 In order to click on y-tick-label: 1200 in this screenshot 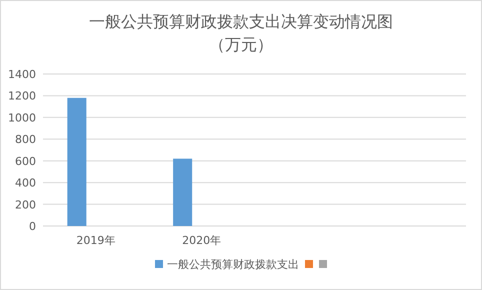, I will do `click(22, 96)`.